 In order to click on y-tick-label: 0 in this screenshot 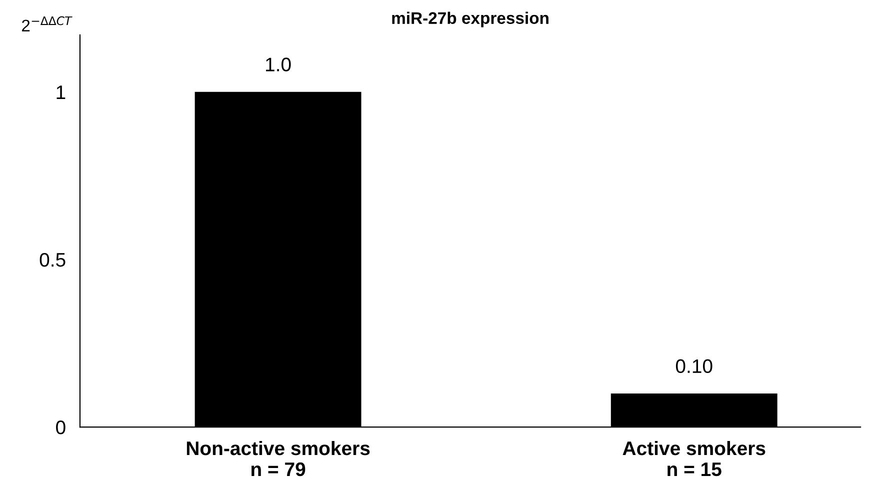, I will do `click(61, 427)`.